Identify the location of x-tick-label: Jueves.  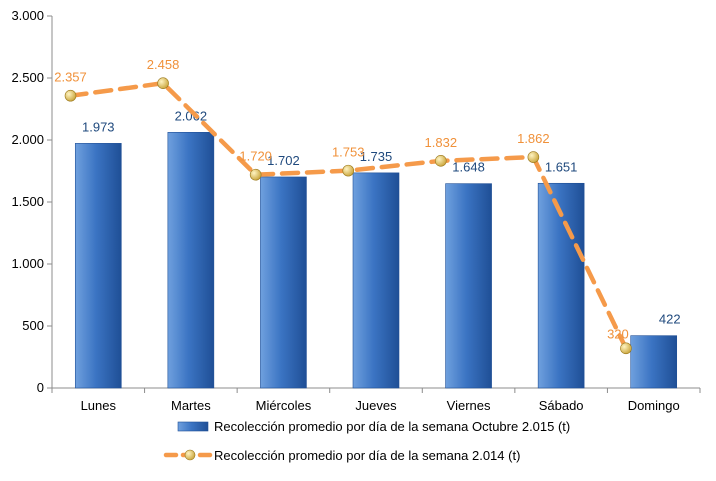
(376, 405).